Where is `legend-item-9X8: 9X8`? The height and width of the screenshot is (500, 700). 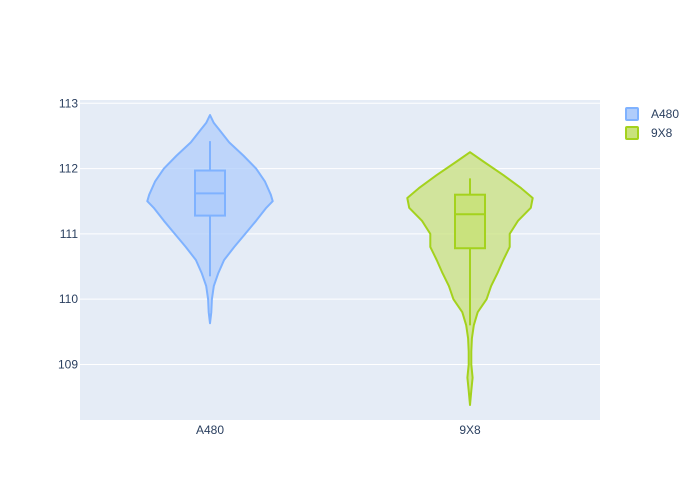 legend-item-9X8: 9X8 is located at coordinates (649, 133).